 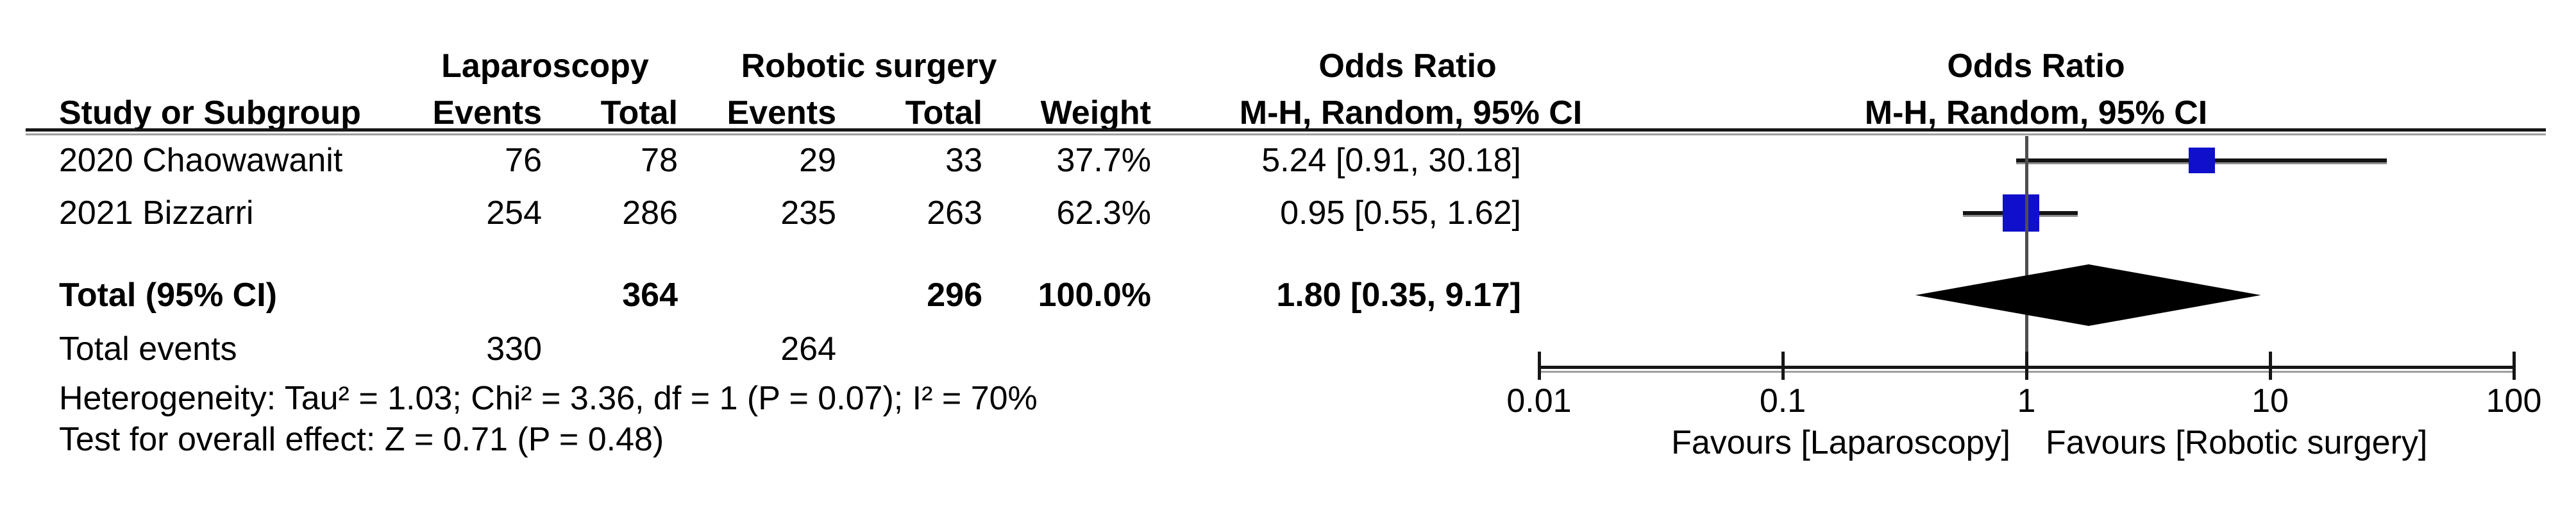 What do you see at coordinates (514, 213) in the screenshot?
I see `study-events-laparoscopy: 254` at bounding box center [514, 213].